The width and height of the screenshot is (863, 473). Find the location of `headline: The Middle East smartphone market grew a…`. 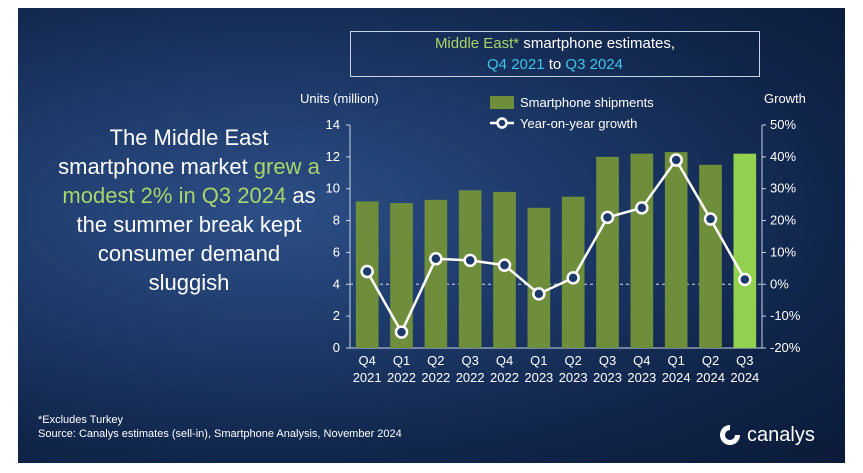

headline: The Middle East smartphone market grew a… is located at coordinates (189, 210).